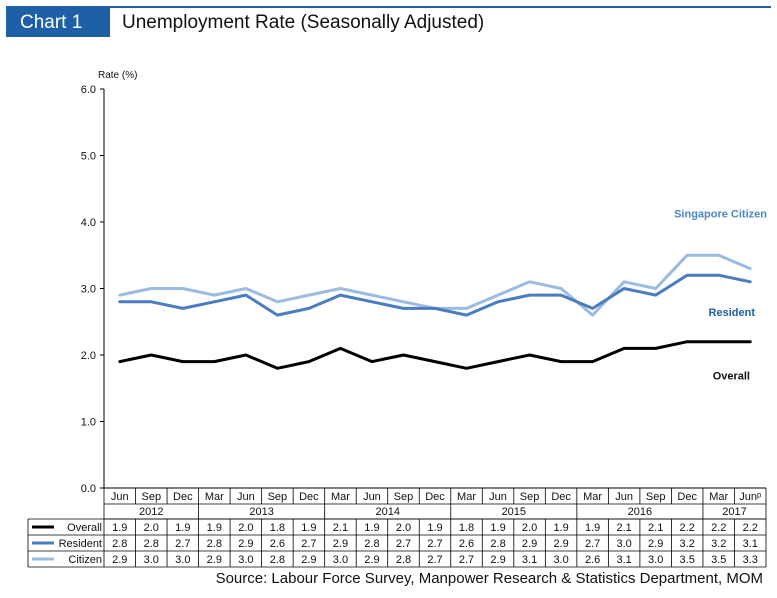 The height and width of the screenshot is (598, 777). Describe the element at coordinates (58, 22) in the screenshot. I see `chart-number-badge: Chart 1` at that location.